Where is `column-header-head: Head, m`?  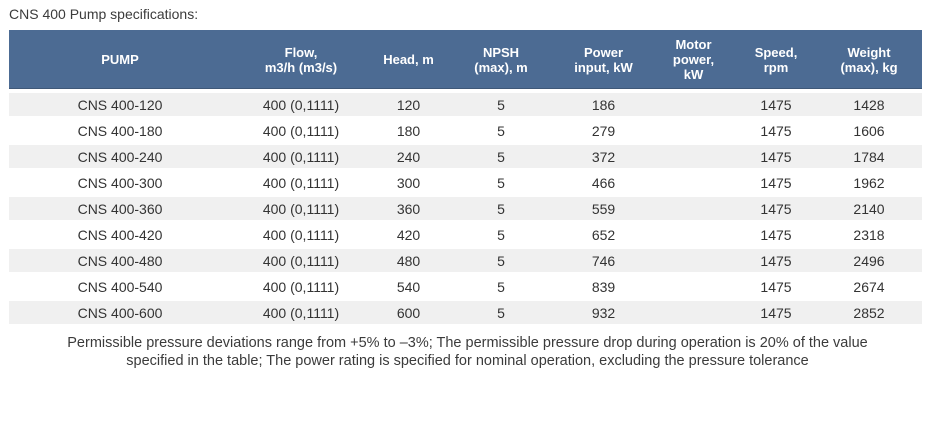 column-header-head: Head, m is located at coordinates (408, 61).